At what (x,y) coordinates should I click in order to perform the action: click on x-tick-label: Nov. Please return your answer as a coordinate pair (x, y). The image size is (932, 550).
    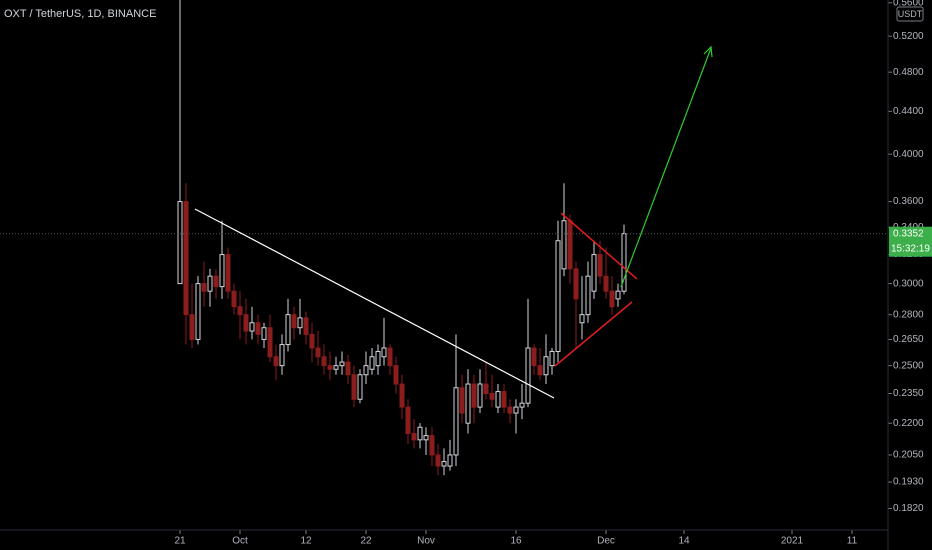
    Looking at the image, I should click on (426, 541).